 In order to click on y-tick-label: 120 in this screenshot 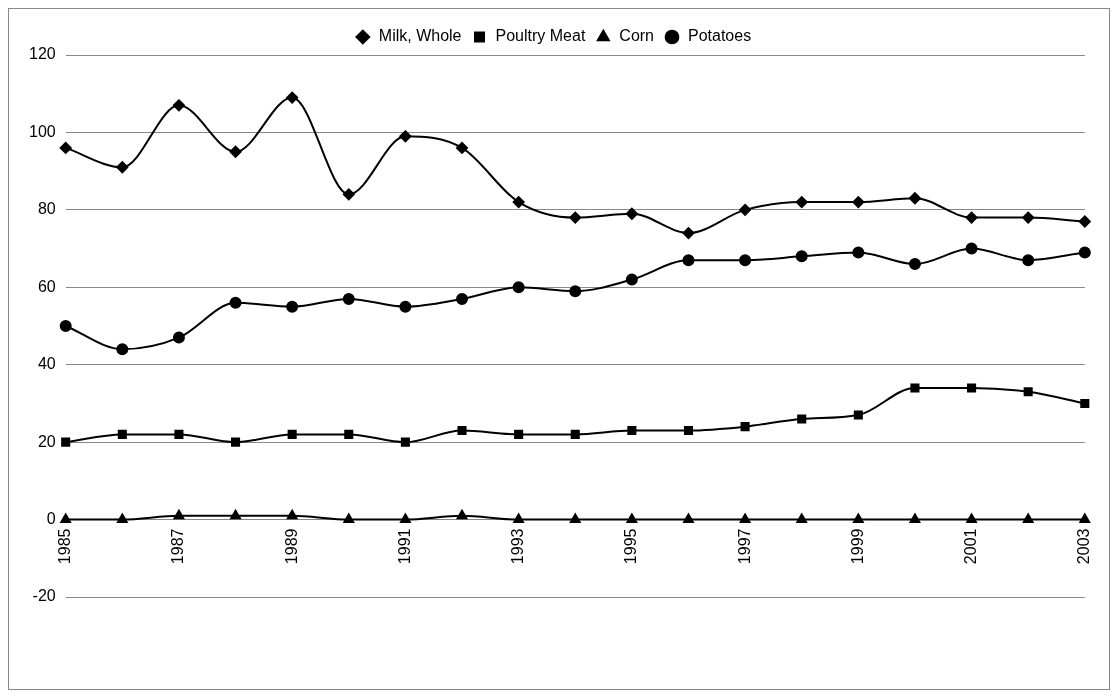, I will do `click(42, 54)`.